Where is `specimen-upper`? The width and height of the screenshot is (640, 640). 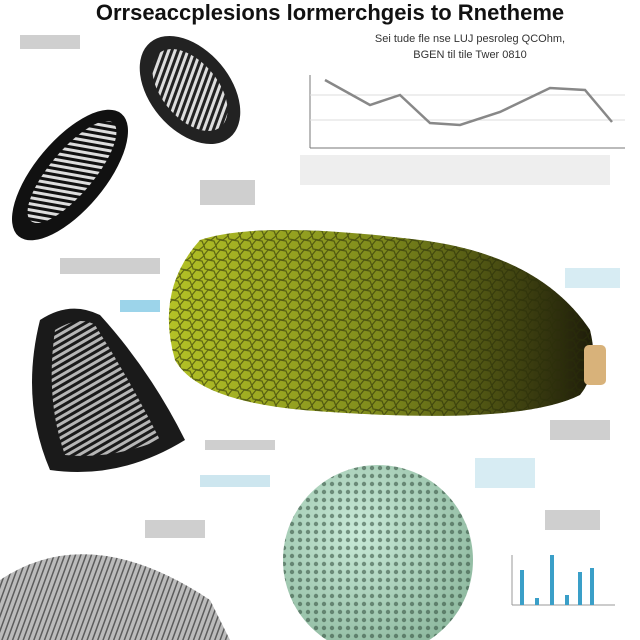 specimen-upper is located at coordinates (126, 138).